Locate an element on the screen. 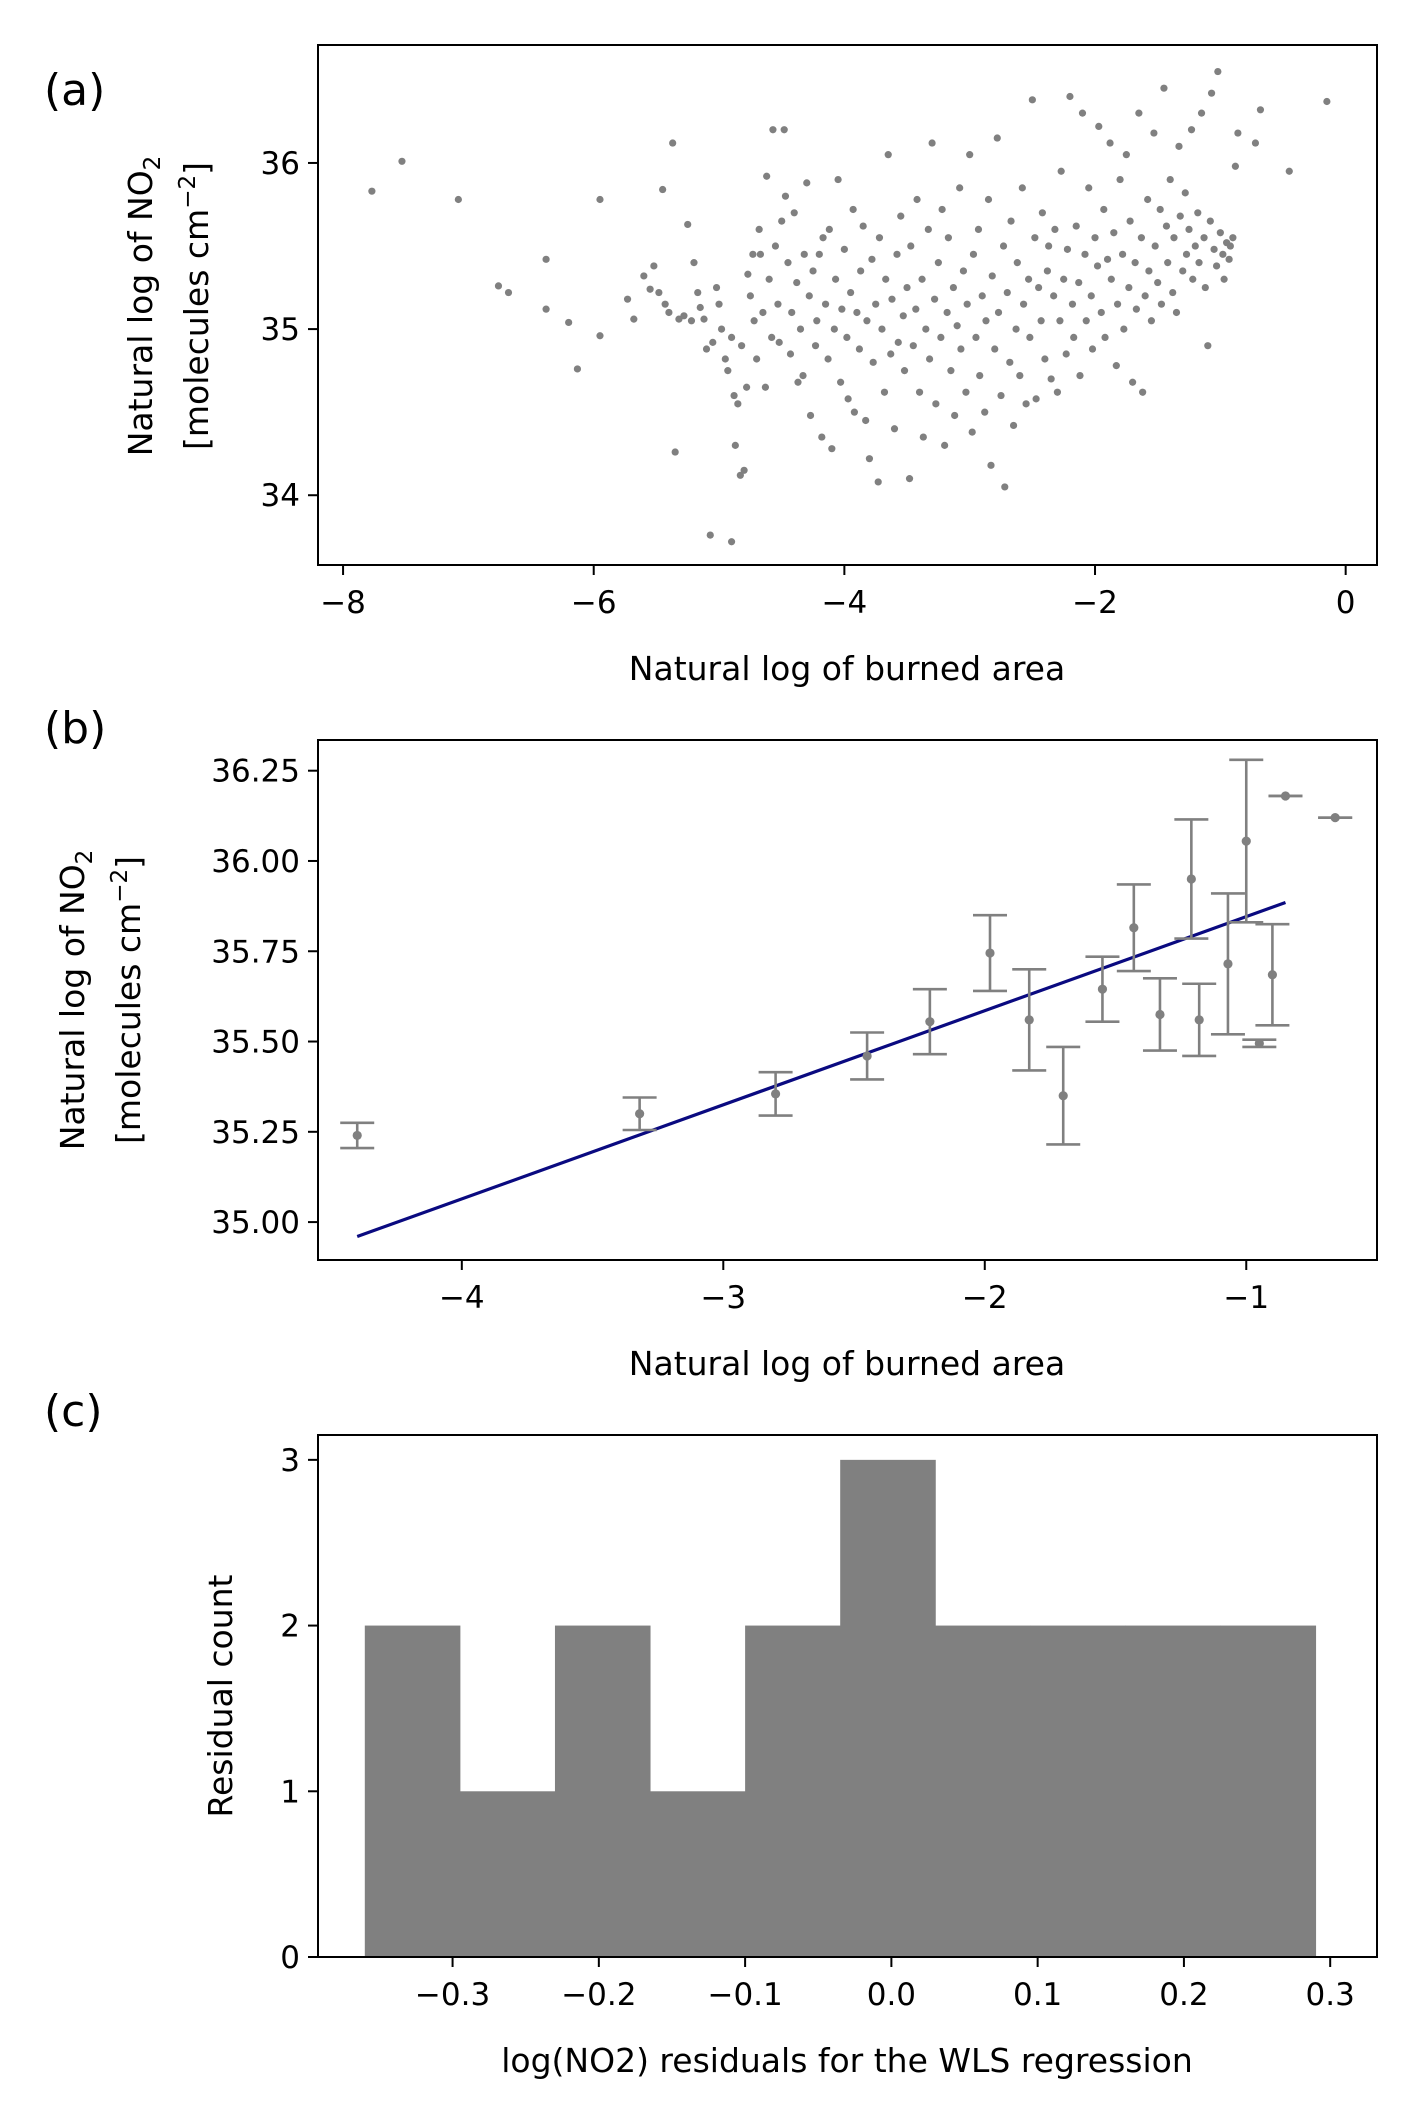  svg-text: Natural log of NO2 is located at coordinates (75, 1000).